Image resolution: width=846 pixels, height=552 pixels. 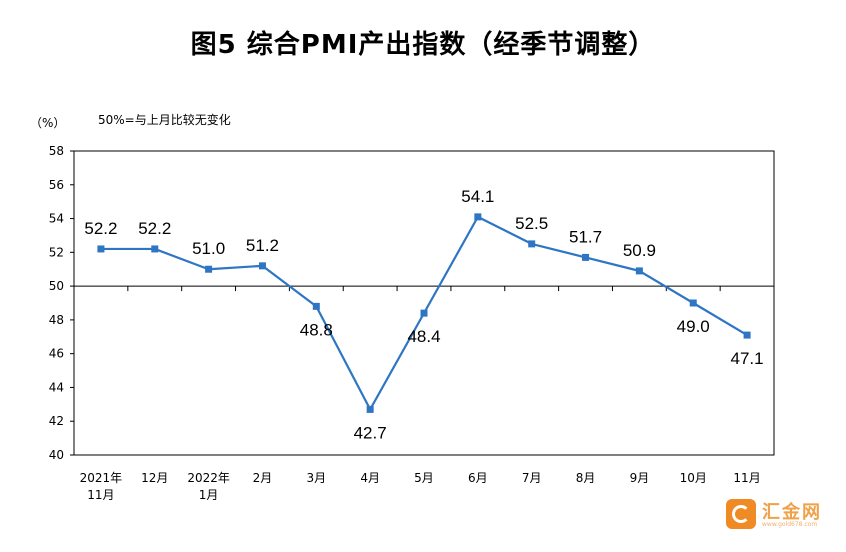 What do you see at coordinates (640, 478) in the screenshot?
I see `x-tick-label: 9月` at bounding box center [640, 478].